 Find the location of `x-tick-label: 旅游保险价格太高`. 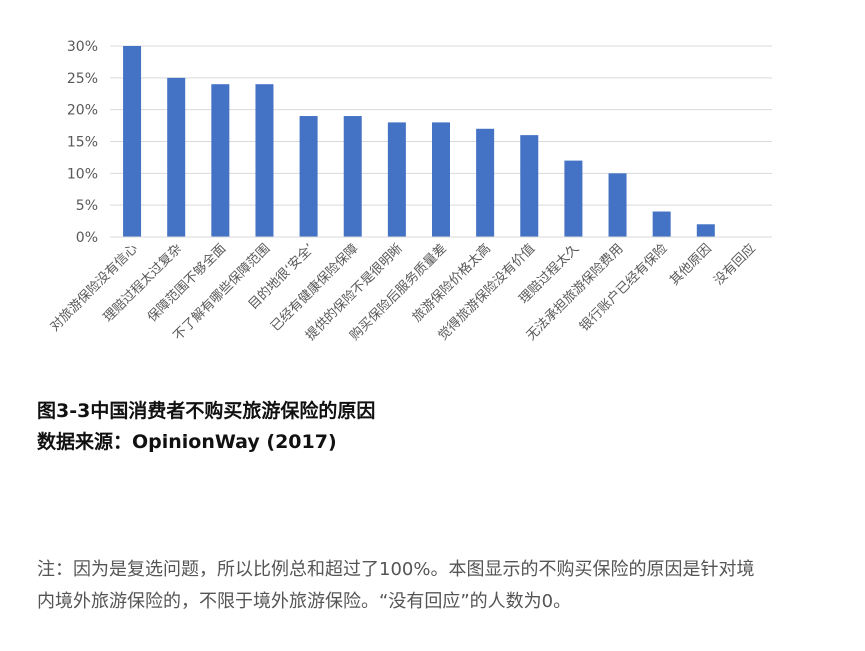

x-tick-label: 旅游保险价格太高 is located at coordinates (451, 283).